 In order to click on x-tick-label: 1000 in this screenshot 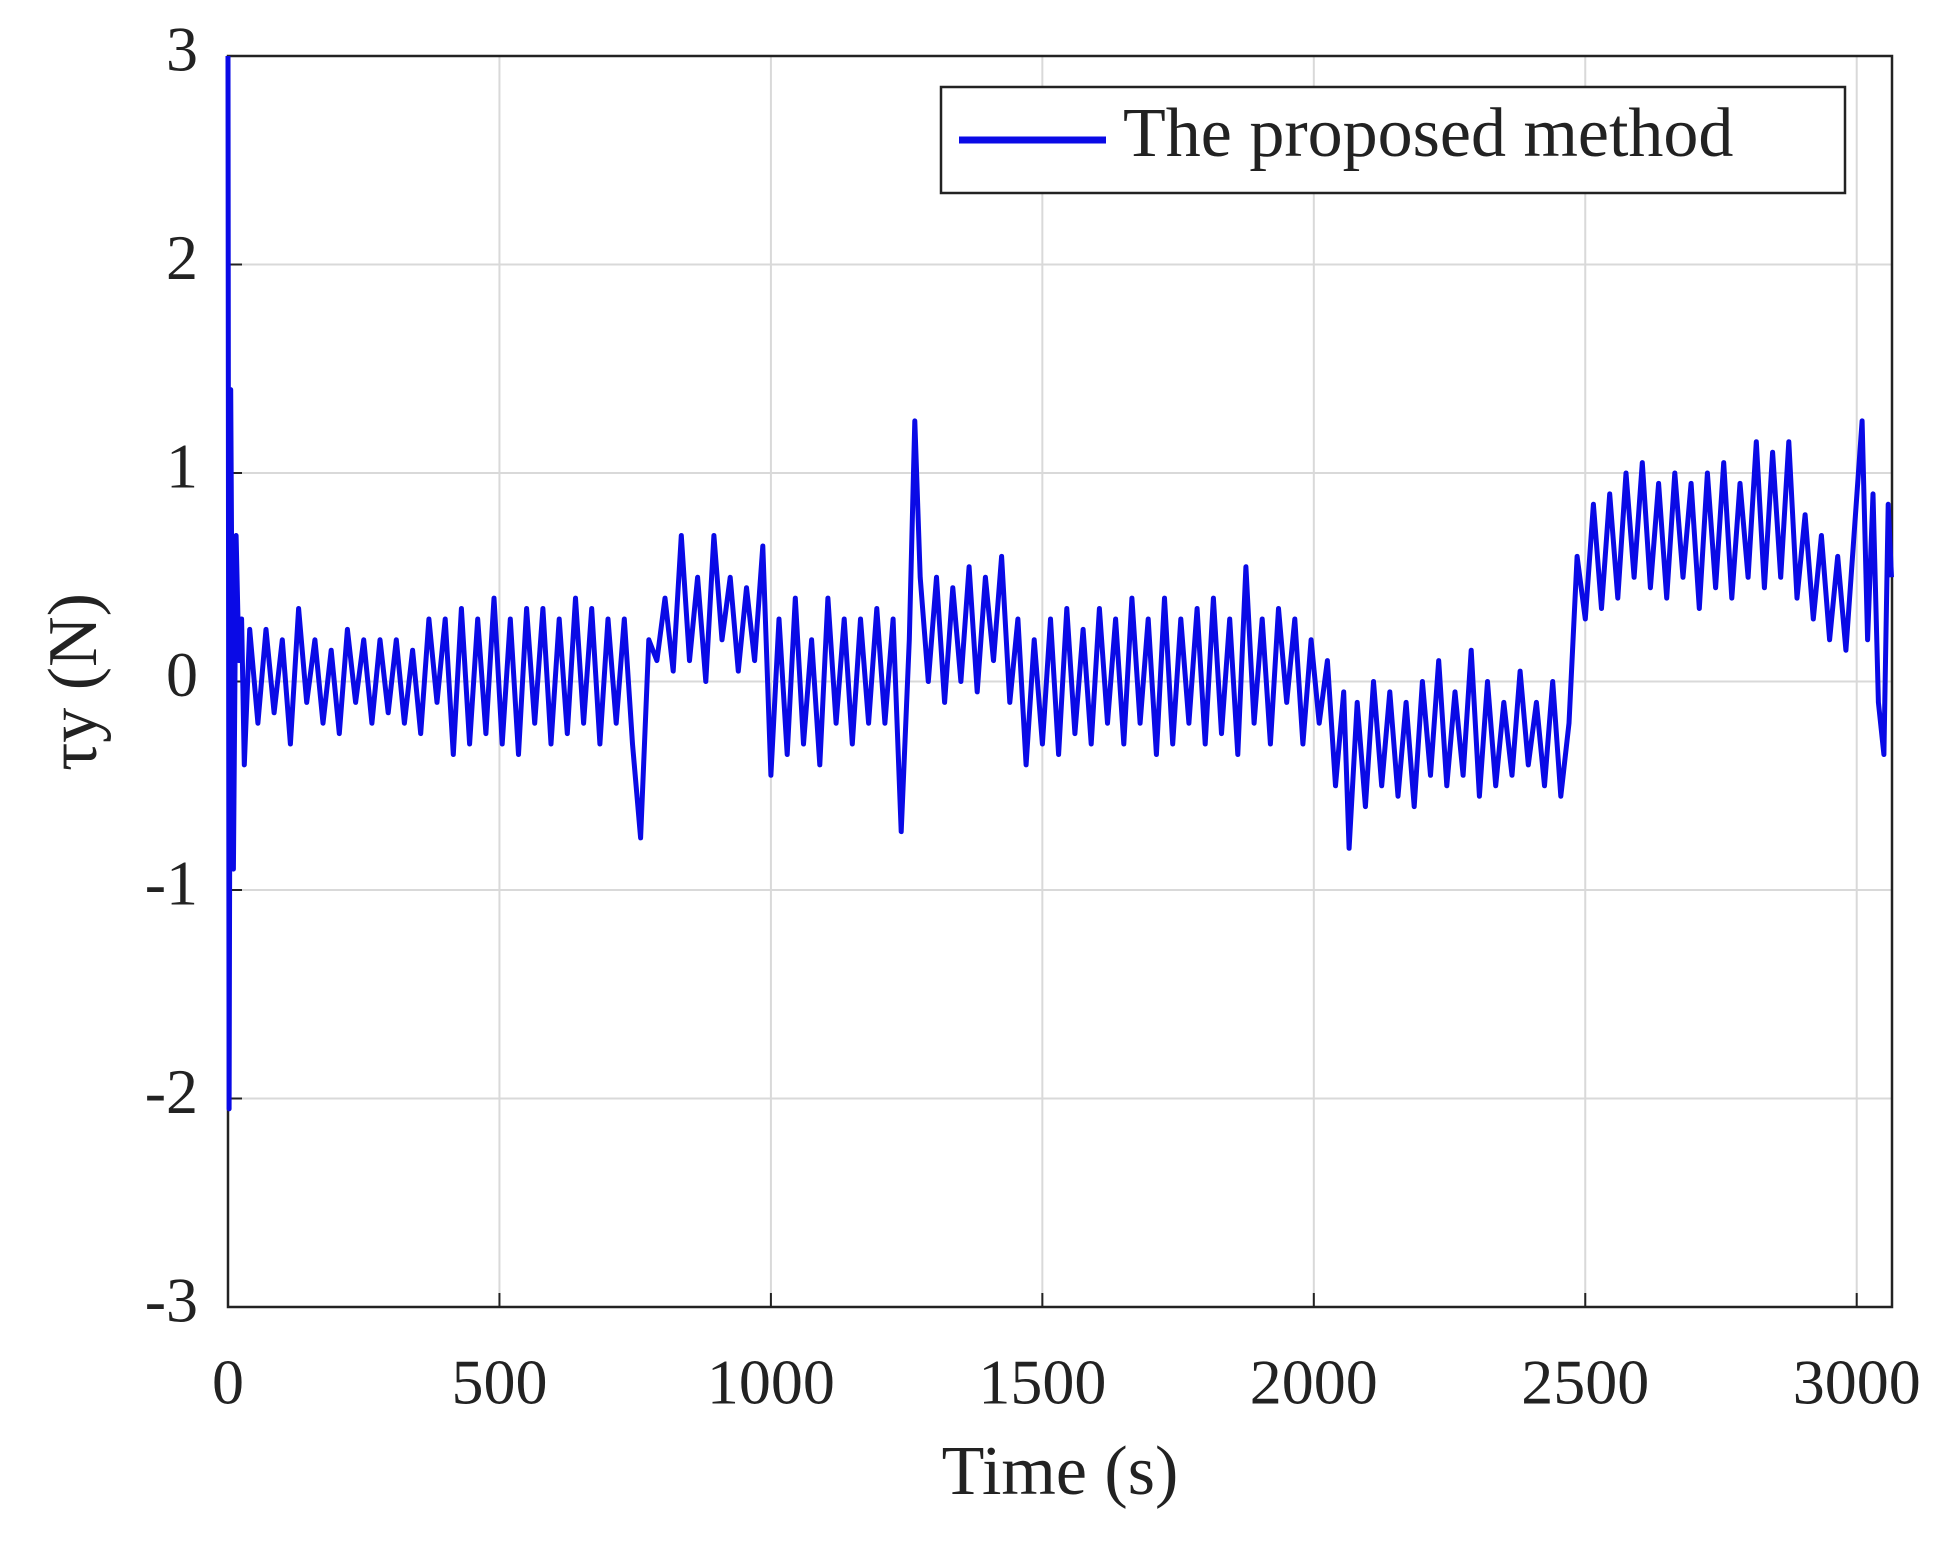, I will do `click(771, 1382)`.